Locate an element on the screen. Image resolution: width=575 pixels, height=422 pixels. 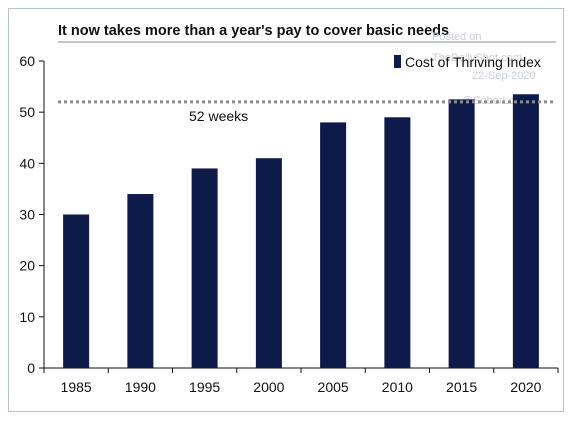
x-tick-label: 1990 is located at coordinates (140, 387).